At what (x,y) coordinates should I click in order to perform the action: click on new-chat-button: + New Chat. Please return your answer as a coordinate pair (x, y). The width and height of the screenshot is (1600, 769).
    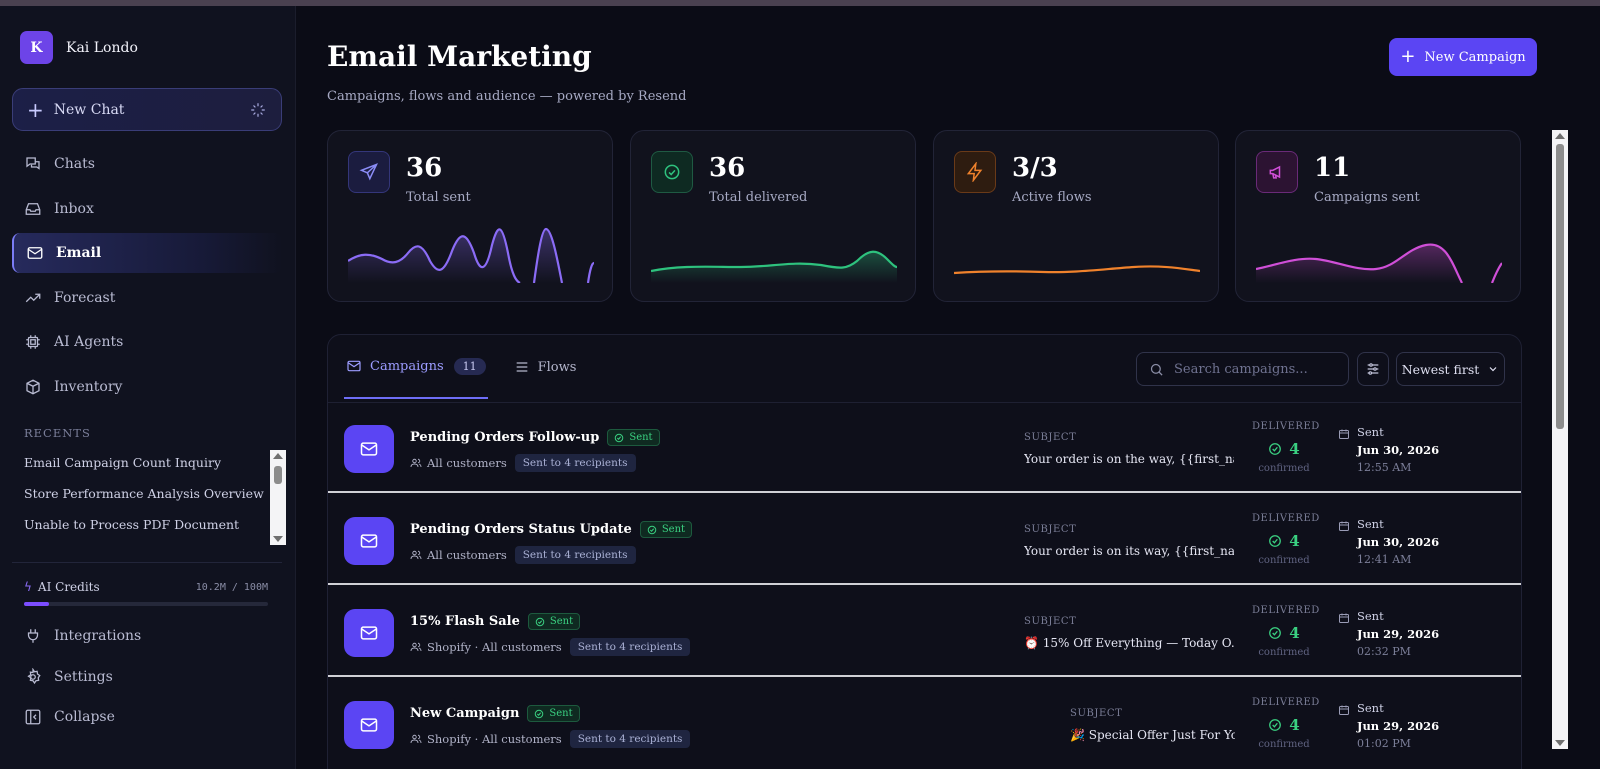
    Looking at the image, I should click on (147, 109).